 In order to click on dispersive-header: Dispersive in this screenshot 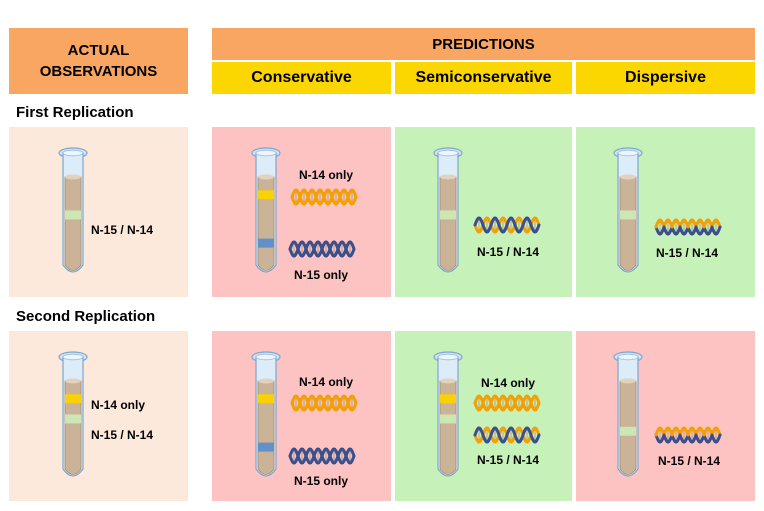, I will do `click(665, 78)`.